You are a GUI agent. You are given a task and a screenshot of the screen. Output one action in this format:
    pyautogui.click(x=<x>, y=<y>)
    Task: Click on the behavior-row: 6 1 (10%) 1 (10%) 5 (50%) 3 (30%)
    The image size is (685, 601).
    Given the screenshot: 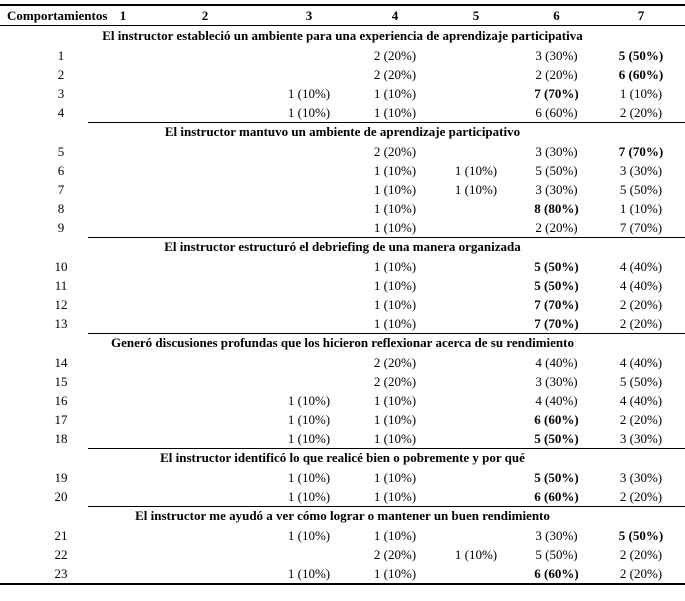 What is the action you would take?
    pyautogui.click(x=342, y=170)
    